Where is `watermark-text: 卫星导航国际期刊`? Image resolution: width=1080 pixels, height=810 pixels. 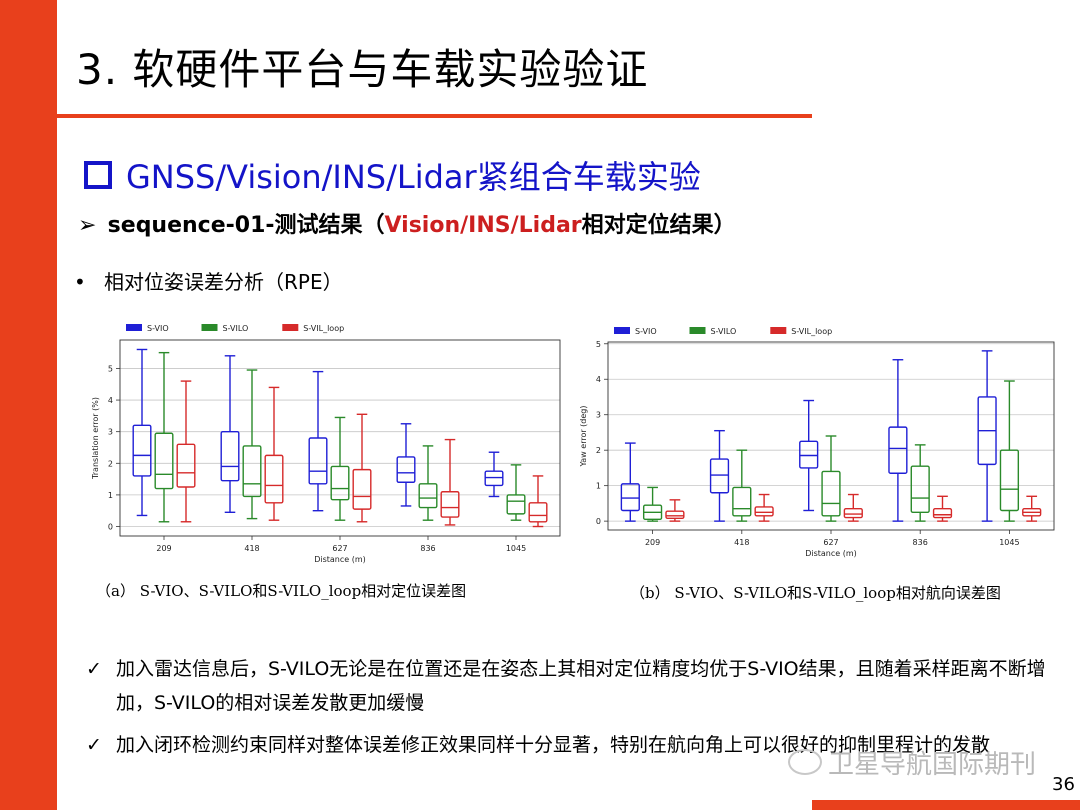 watermark-text: 卫星导航国际期刊 is located at coordinates (932, 765).